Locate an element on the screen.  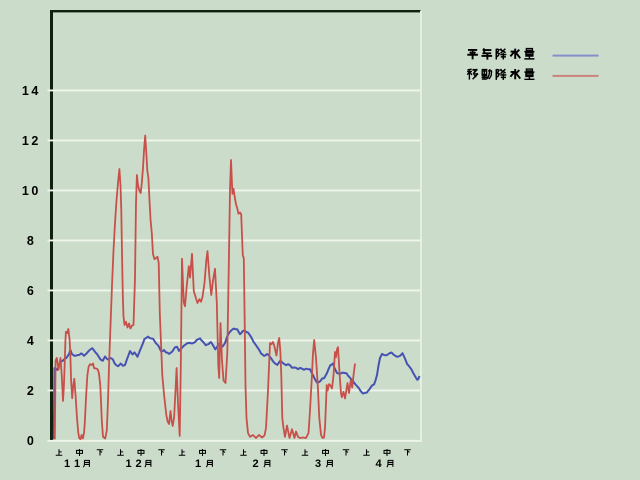
svg-text: 3 is located at coordinates (318, 464).